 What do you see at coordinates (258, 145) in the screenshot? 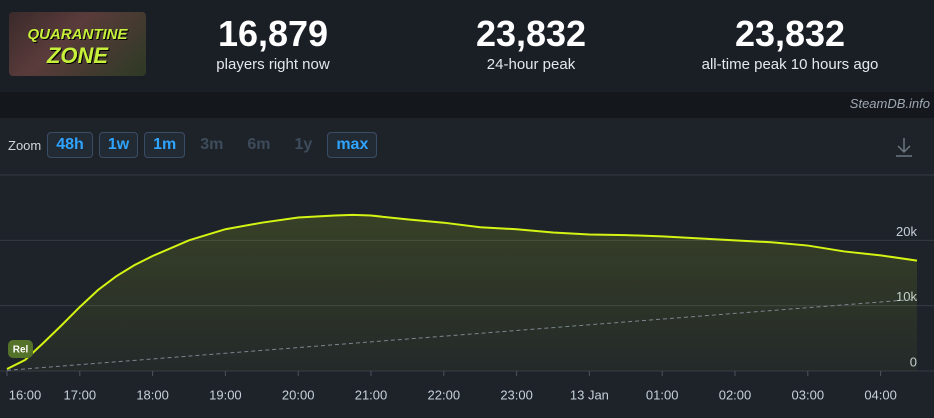
I see `zoom-button: 6m` at bounding box center [258, 145].